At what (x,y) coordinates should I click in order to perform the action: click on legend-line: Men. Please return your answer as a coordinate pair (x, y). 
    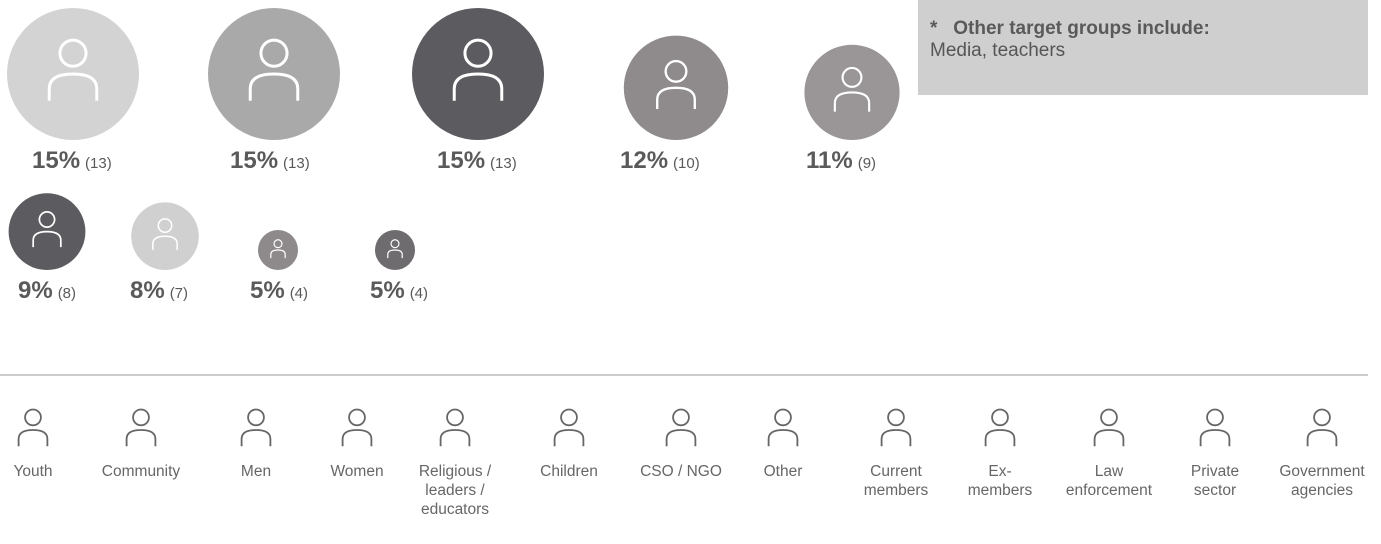
    Looking at the image, I should click on (256, 471).